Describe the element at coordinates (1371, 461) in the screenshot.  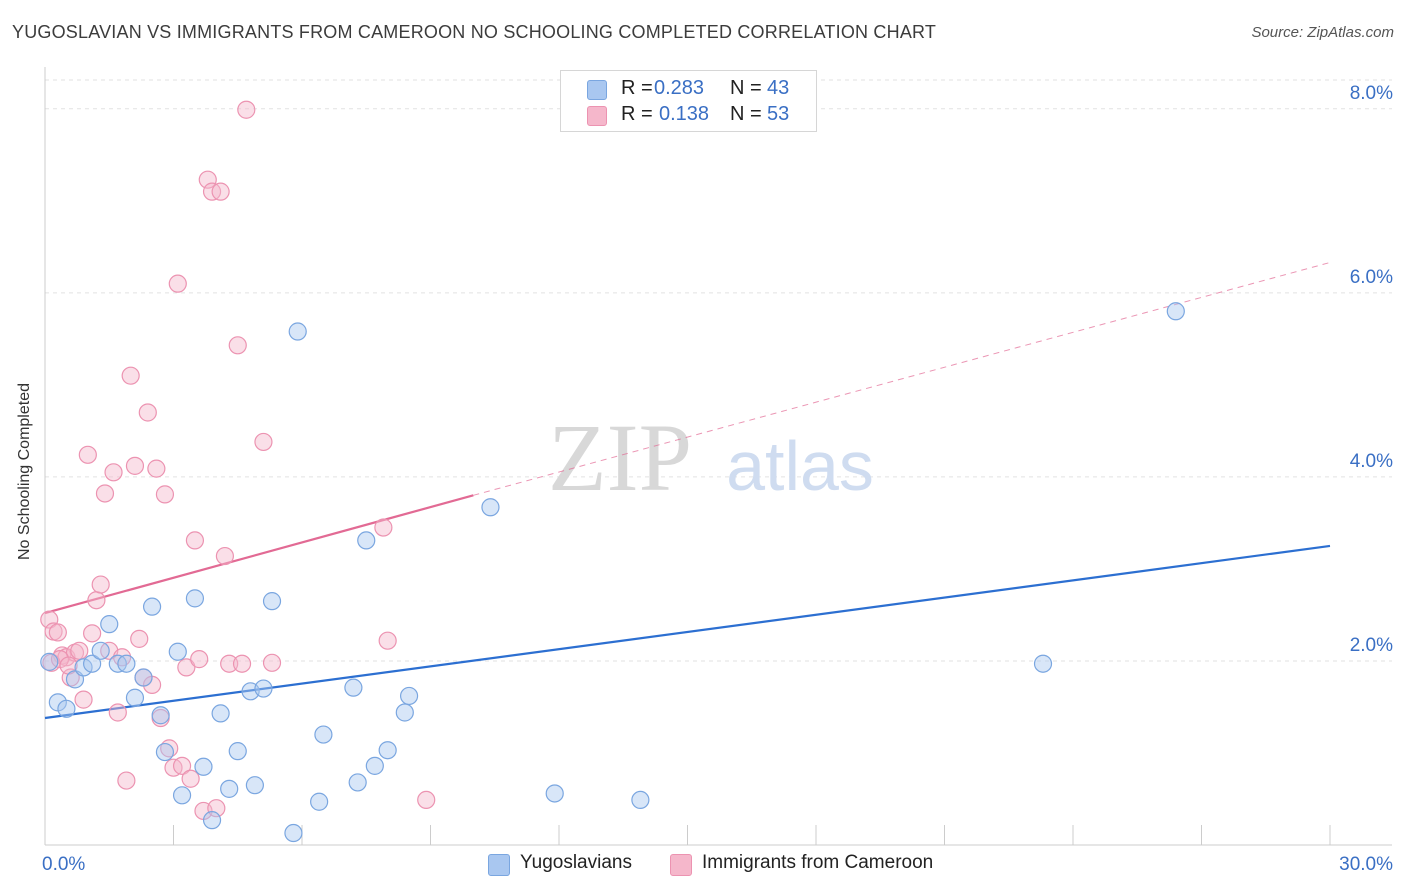
I see `y-tick-label: 4.0%` at that location.